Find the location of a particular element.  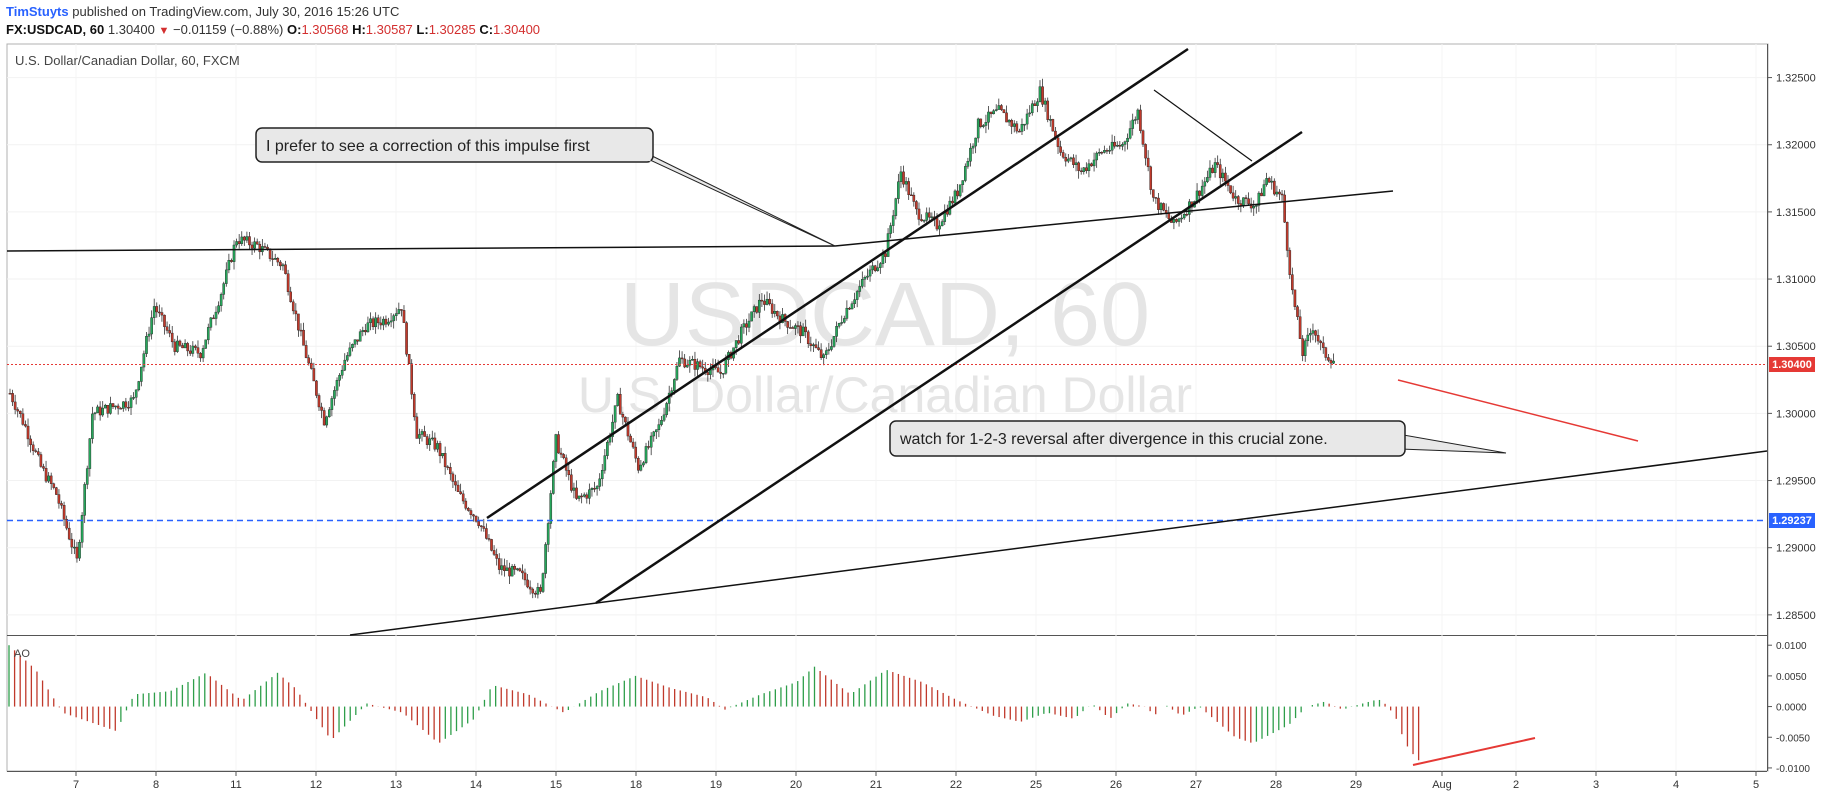

price-tick-label: 1.28500 is located at coordinates (1796, 616).